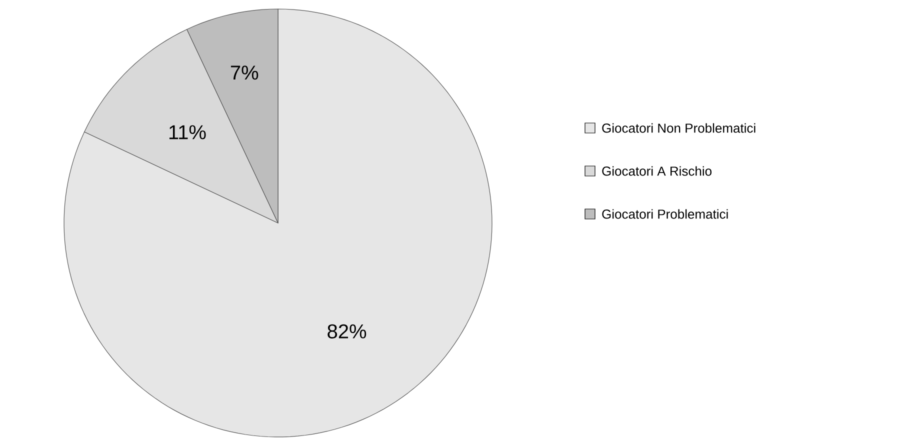 Image resolution: width=909 pixels, height=446 pixels. Describe the element at coordinates (244, 73) in the screenshot. I see `data-label: 7%` at that location.